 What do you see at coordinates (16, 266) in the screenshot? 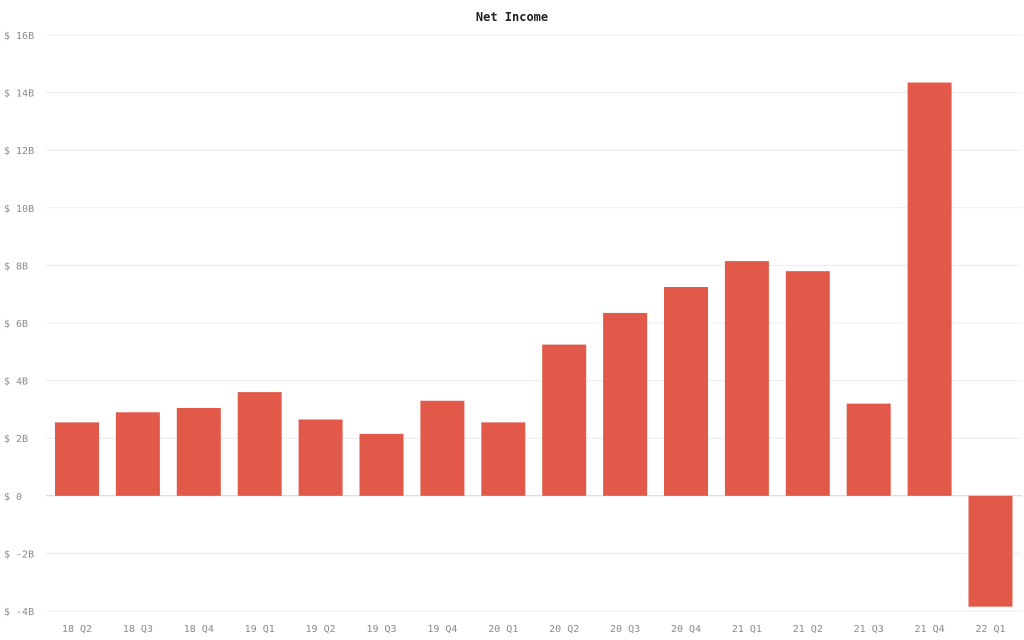
I see `y-tick-label: $ 8B` at bounding box center [16, 266].